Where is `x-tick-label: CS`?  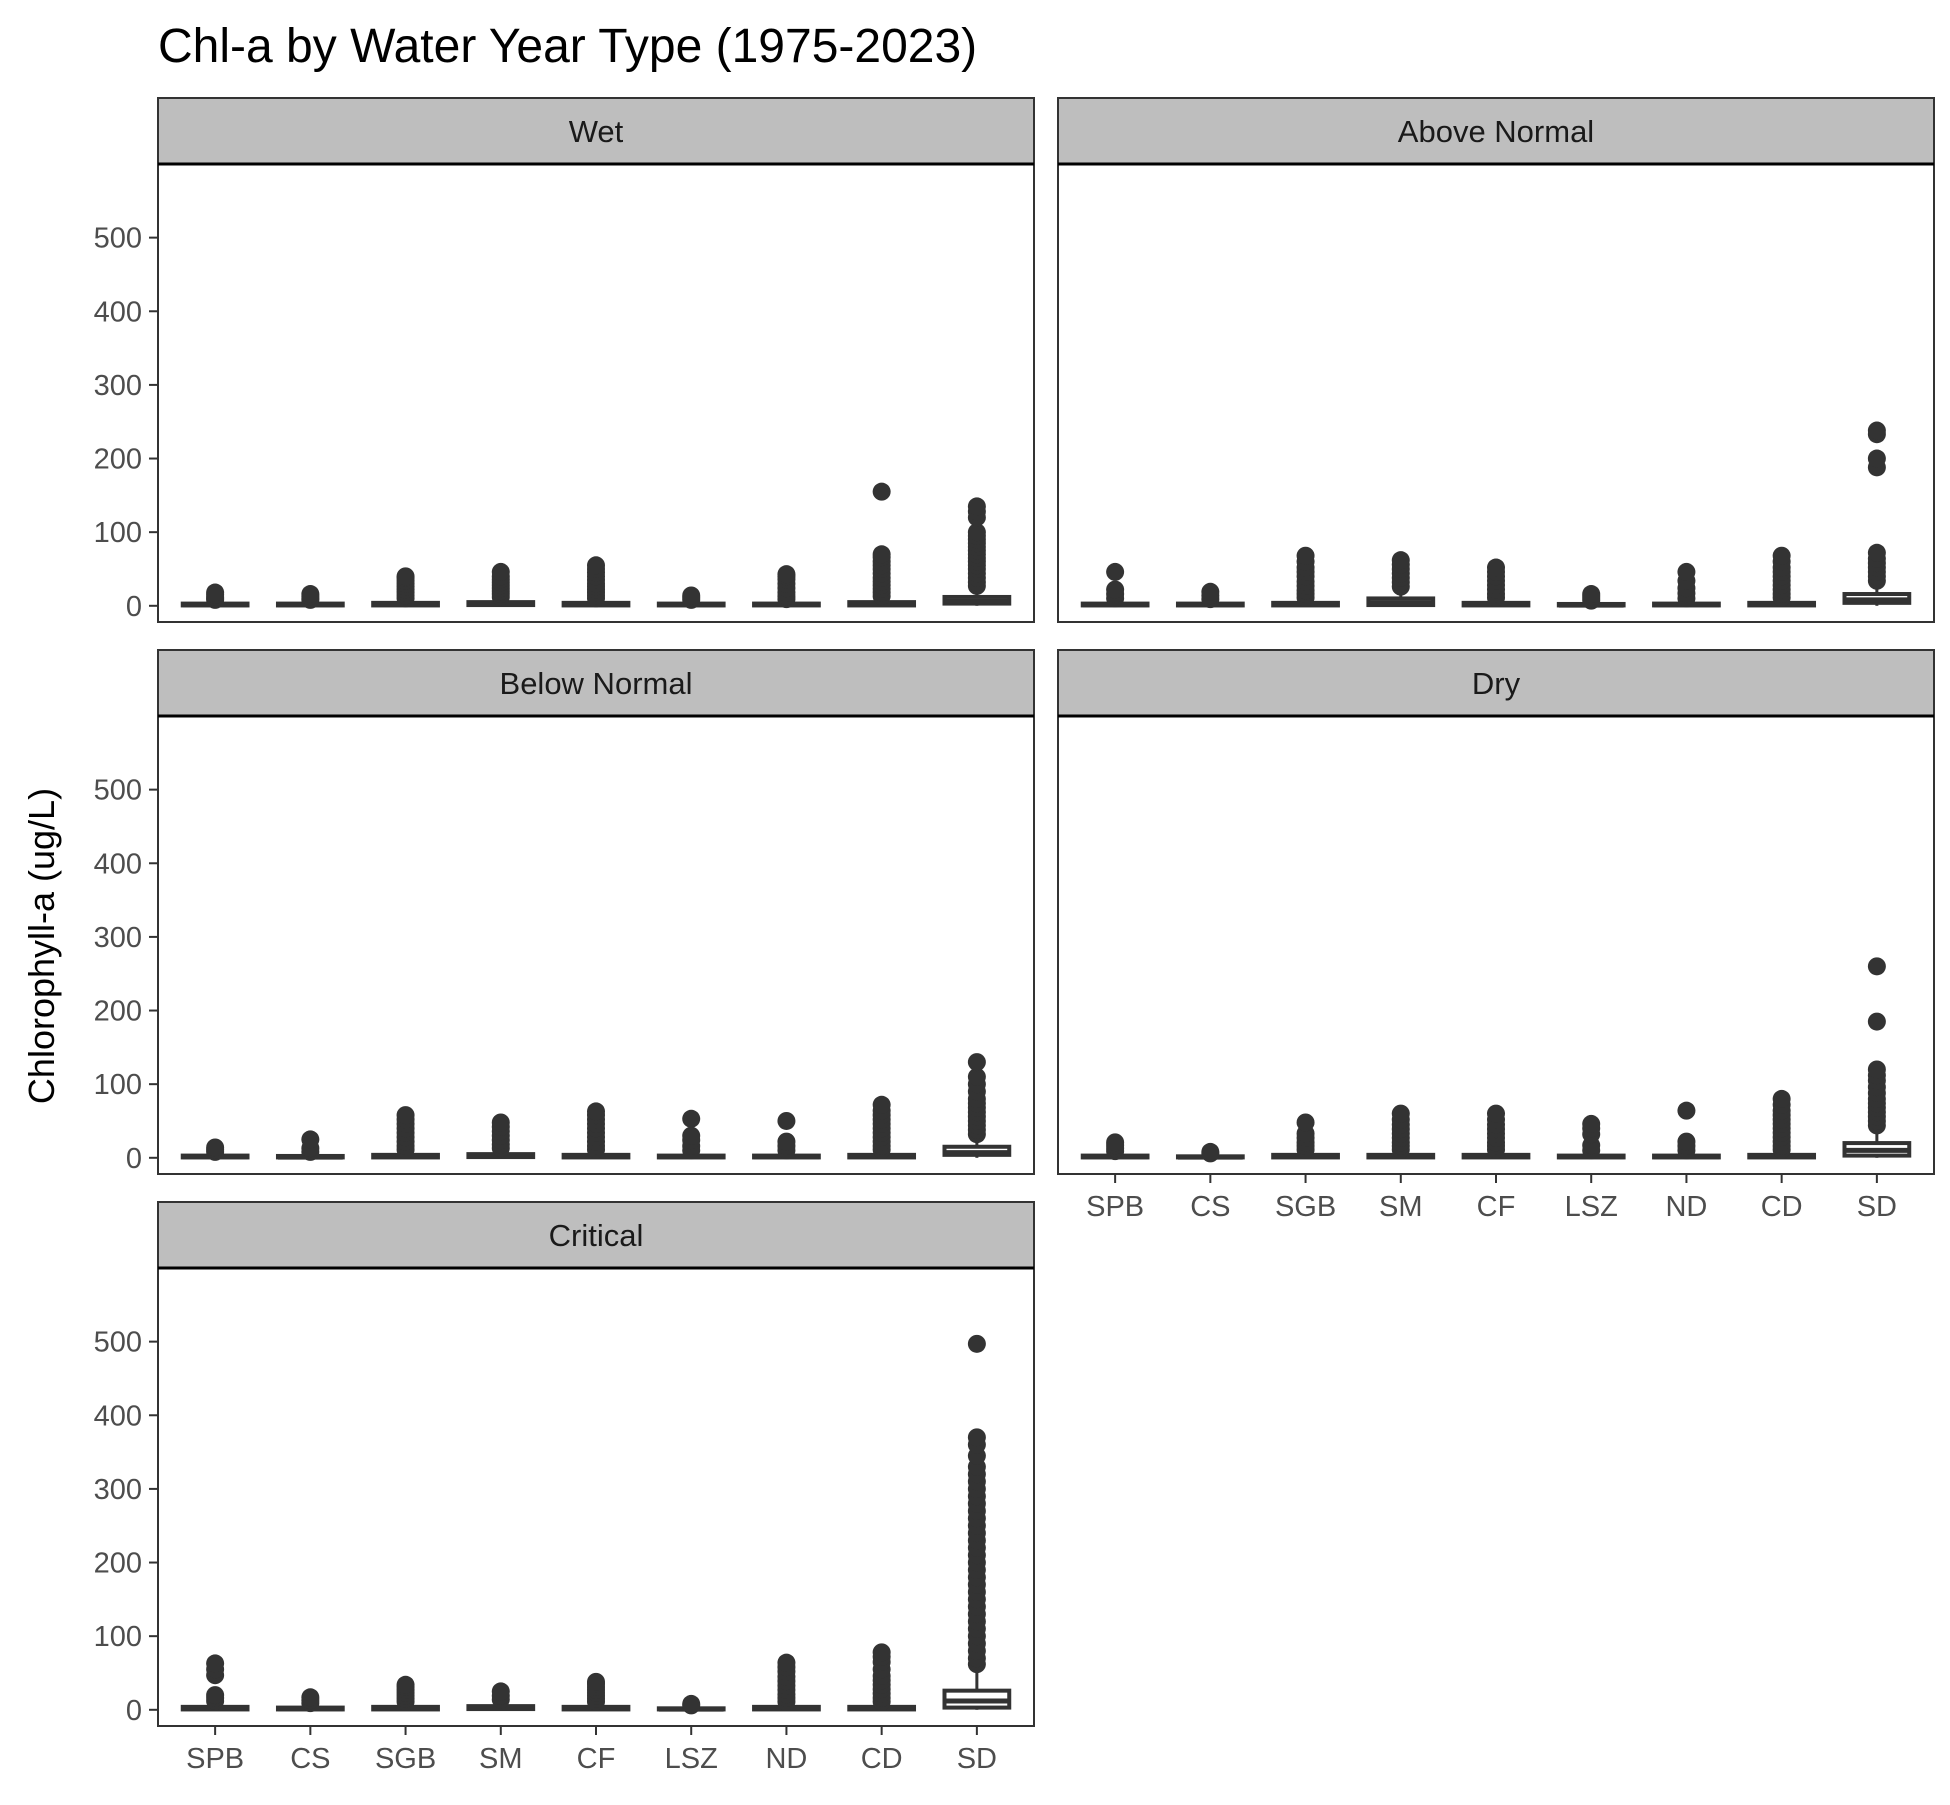
x-tick-label: CS is located at coordinates (310, 1759).